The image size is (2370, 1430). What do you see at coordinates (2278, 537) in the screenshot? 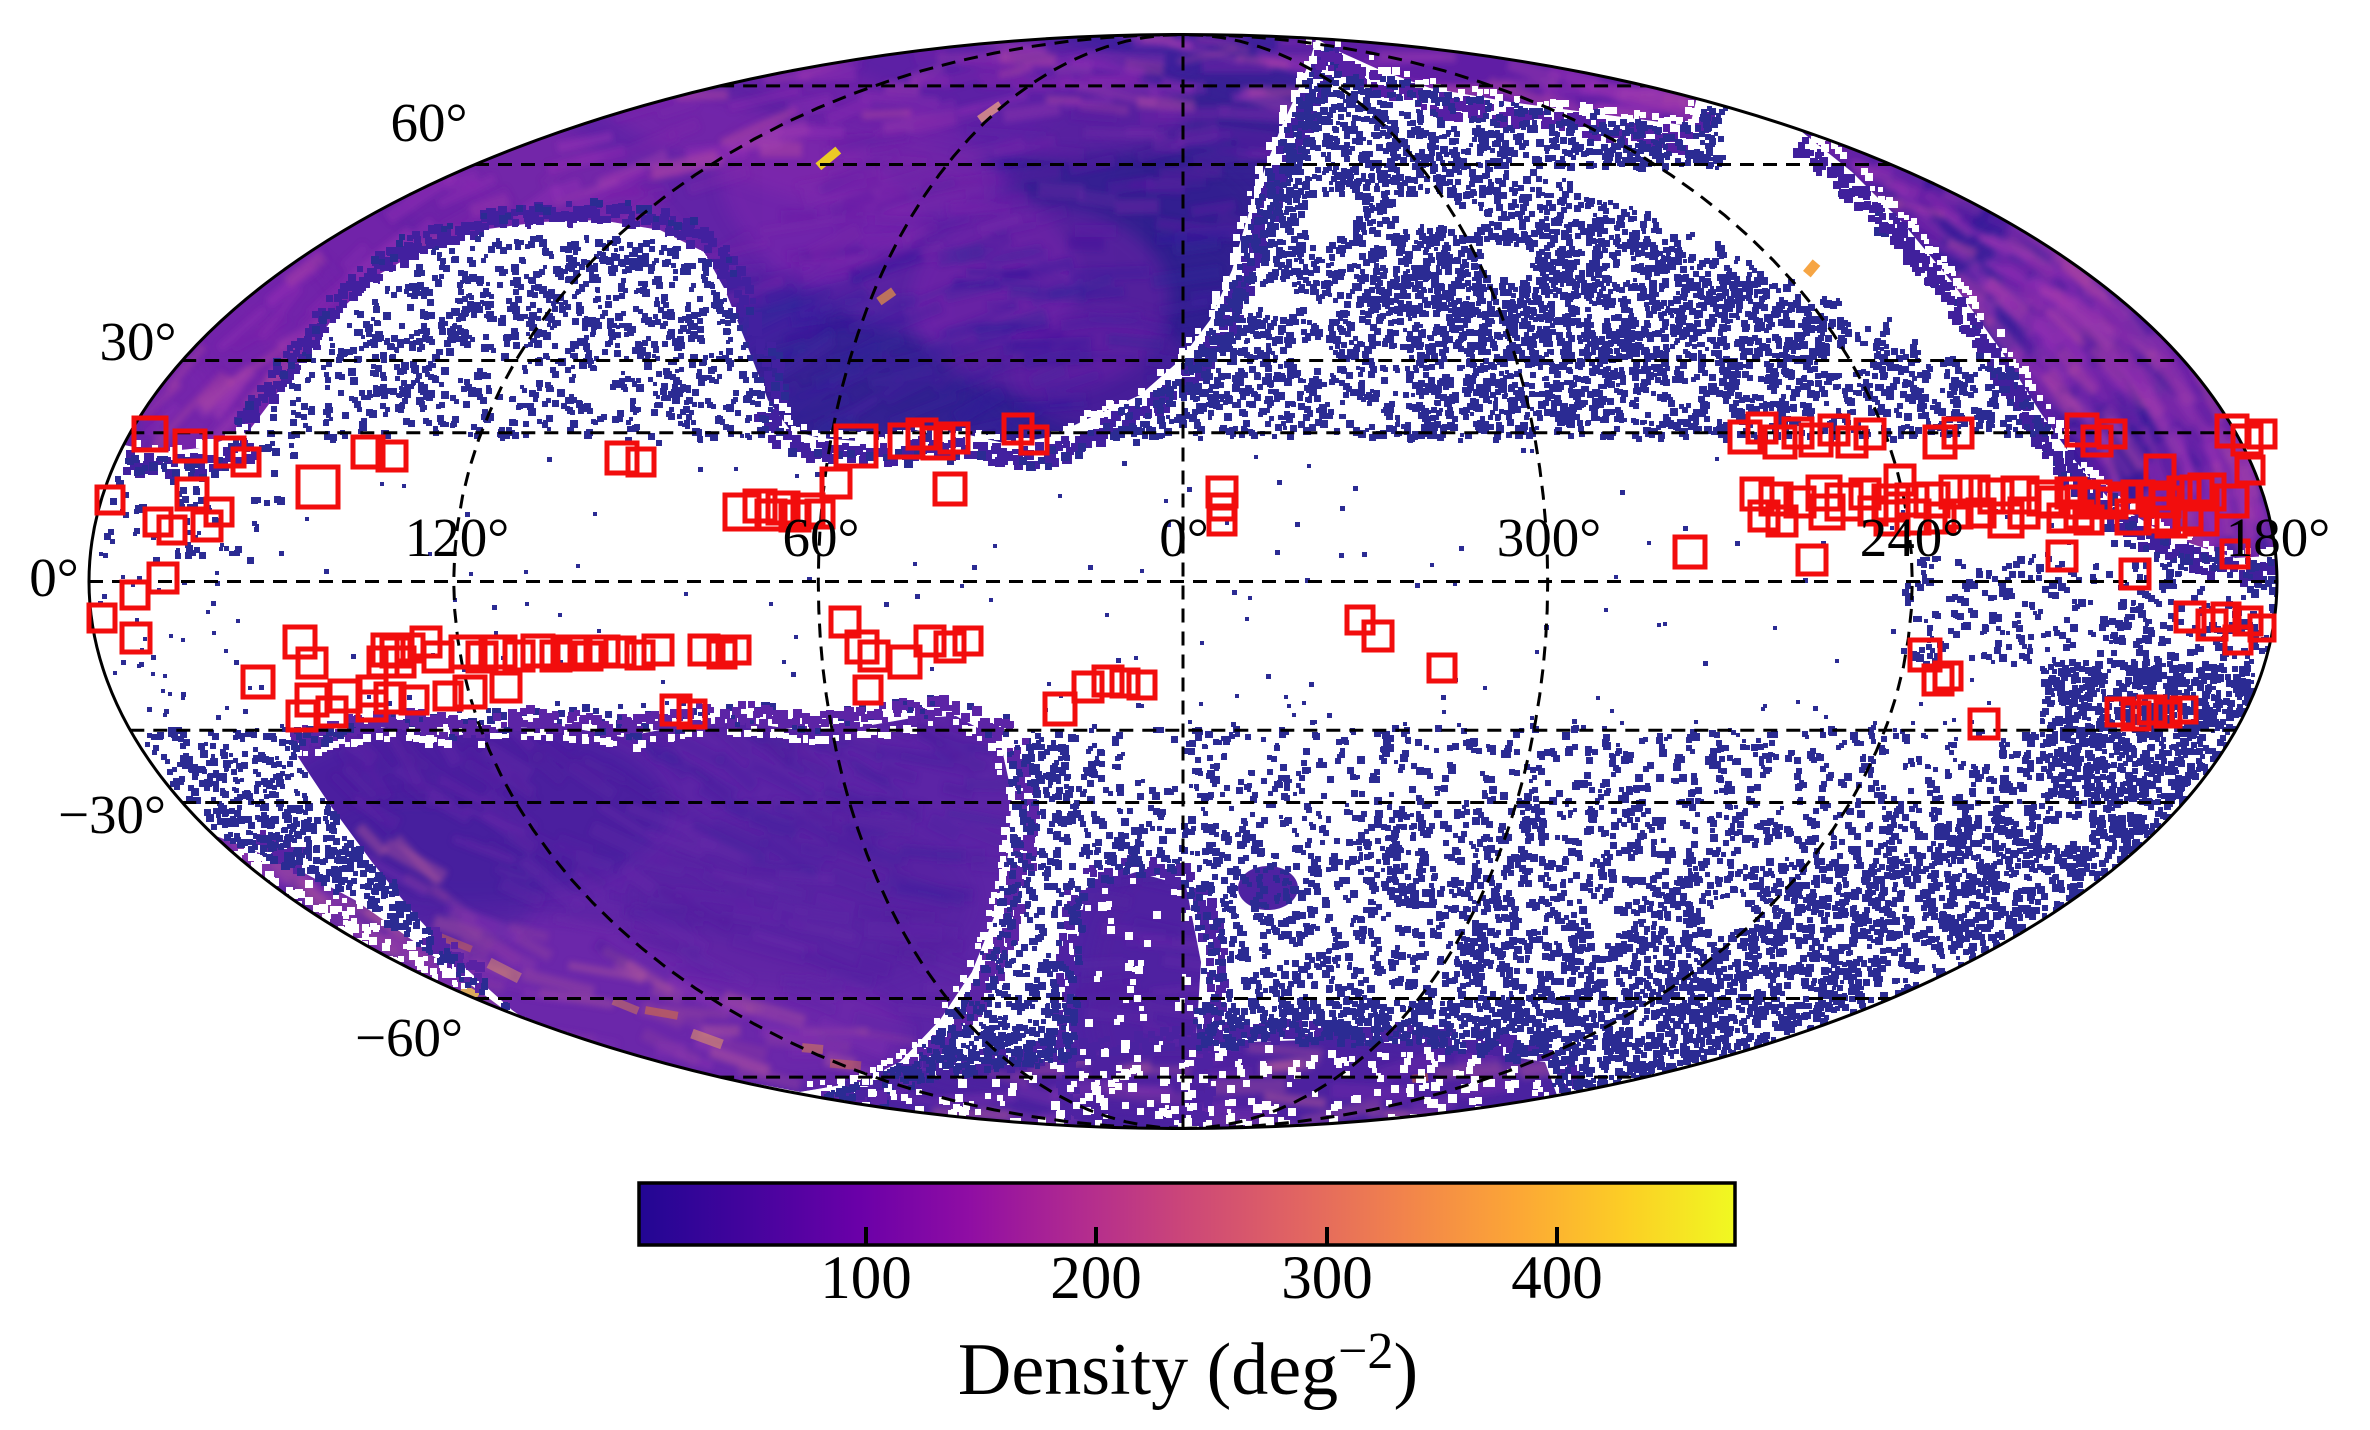
I see `svg-text: 180°` at bounding box center [2278, 537].